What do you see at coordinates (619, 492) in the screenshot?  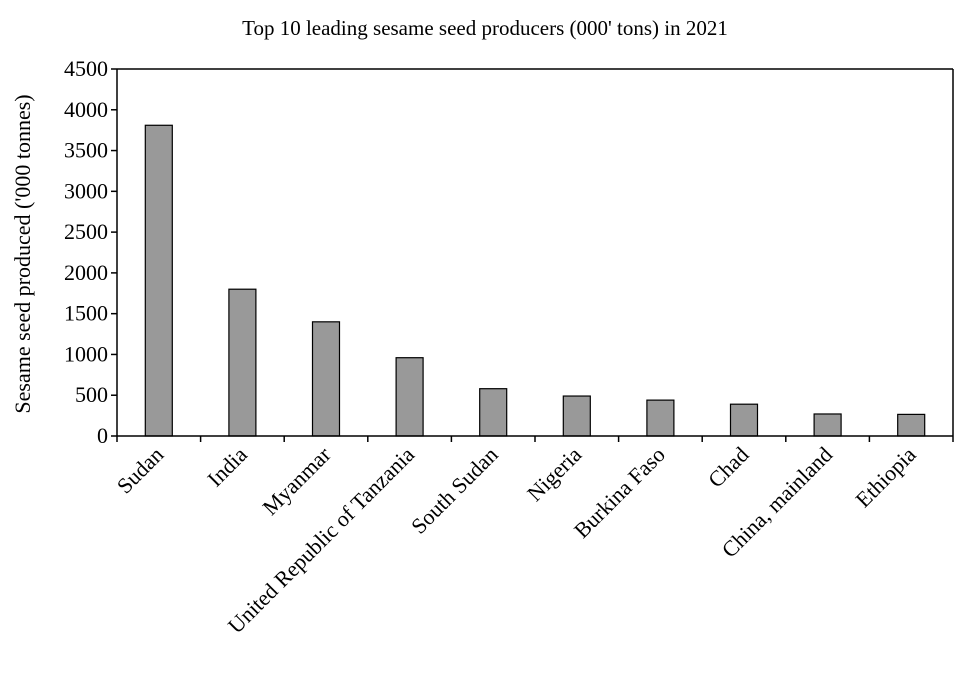 I see `x-tick-label: Burkina Faso` at bounding box center [619, 492].